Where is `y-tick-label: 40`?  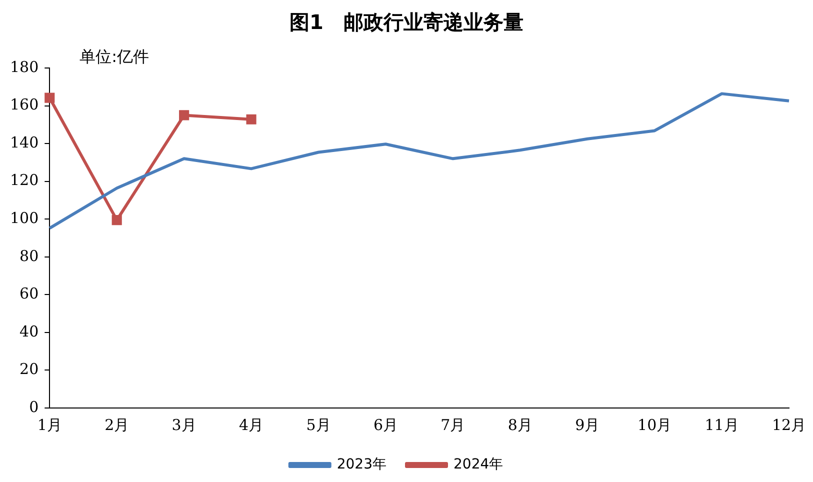
y-tick-label: 40 is located at coordinates (29, 331).